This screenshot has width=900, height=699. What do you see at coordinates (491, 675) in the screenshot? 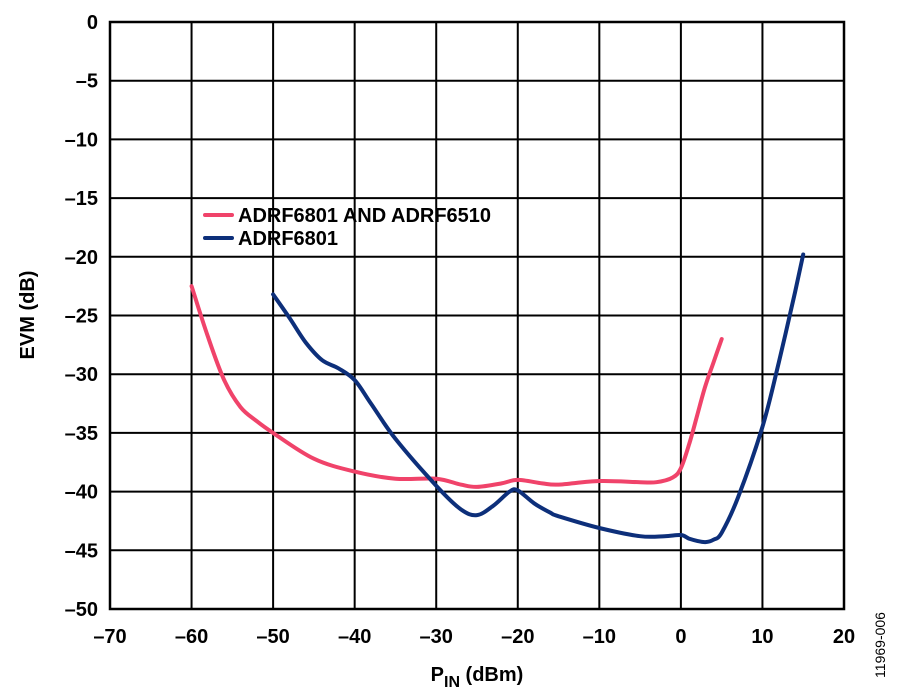
I see `x-axis-title-unit: (dBm)` at bounding box center [491, 675].